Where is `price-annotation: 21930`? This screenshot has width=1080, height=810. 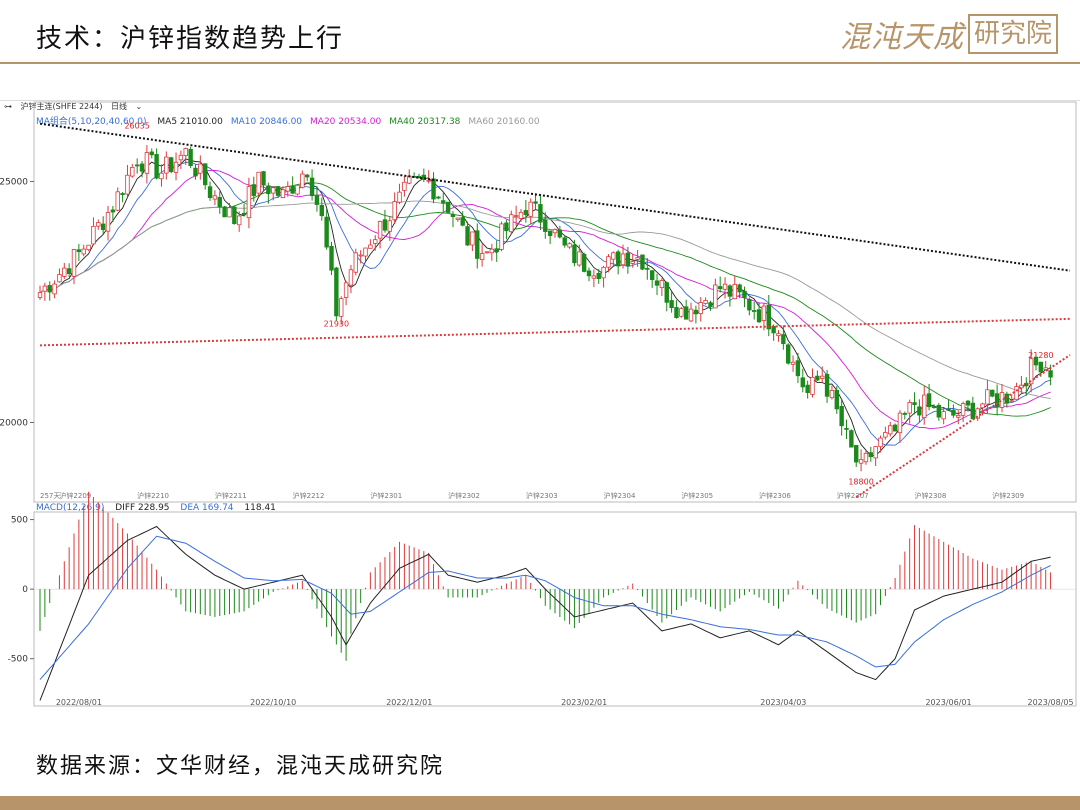 price-annotation: 21930 is located at coordinates (336, 323).